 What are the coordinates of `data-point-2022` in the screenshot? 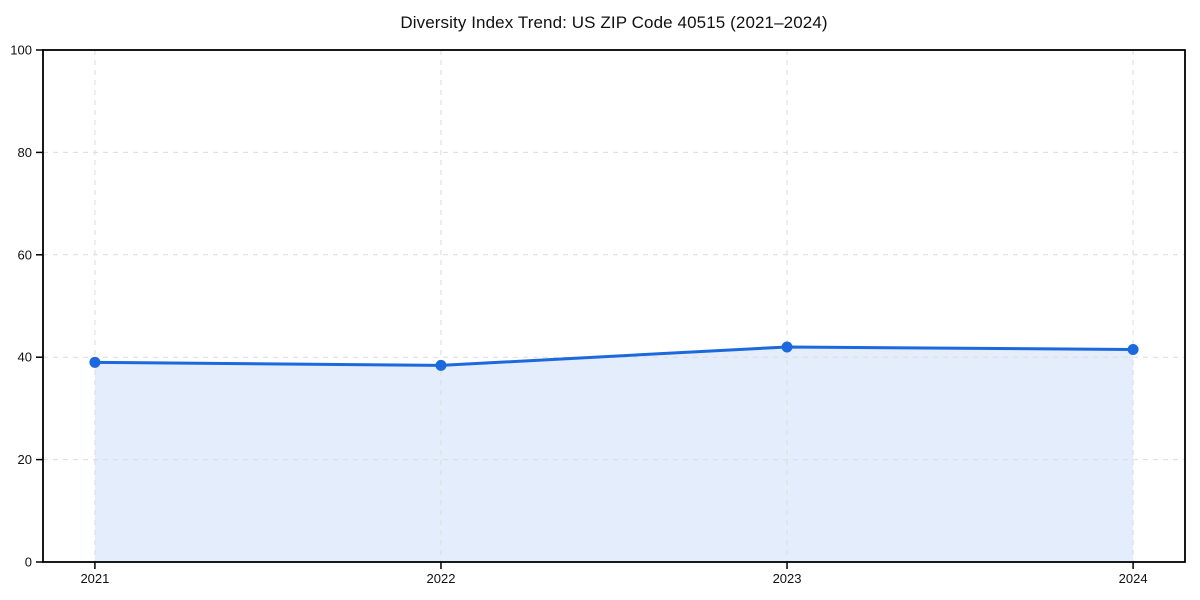 It's located at (441, 365).